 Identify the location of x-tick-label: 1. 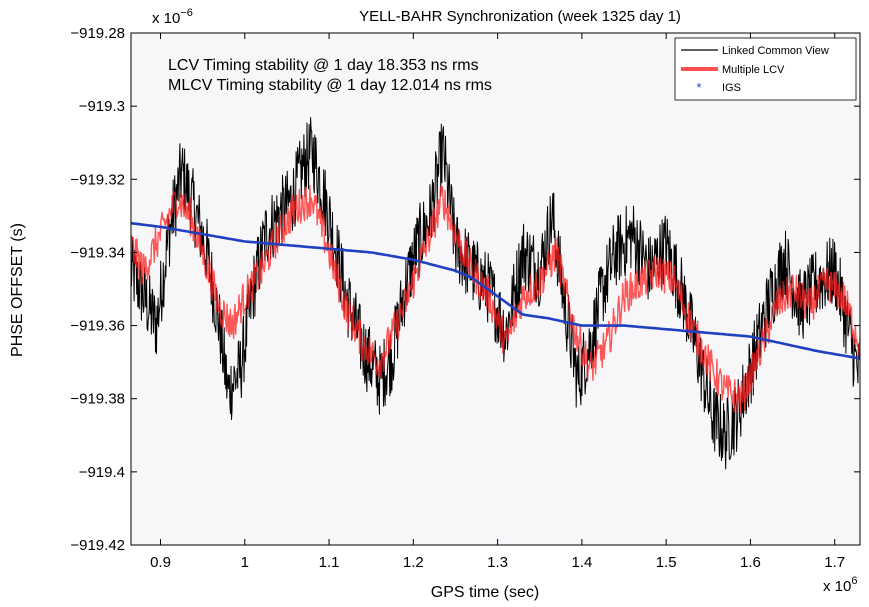
(245, 562).